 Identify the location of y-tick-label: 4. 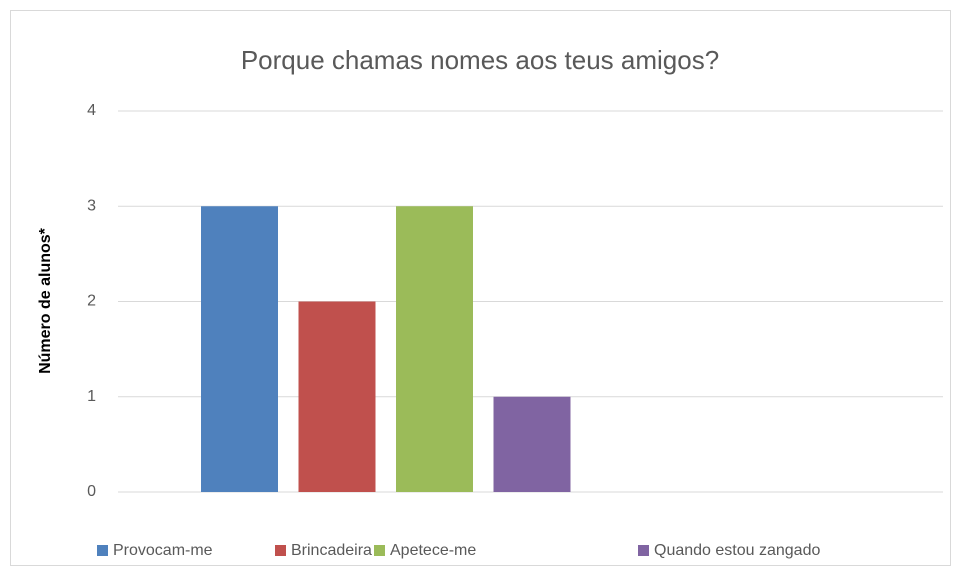
(91, 110).